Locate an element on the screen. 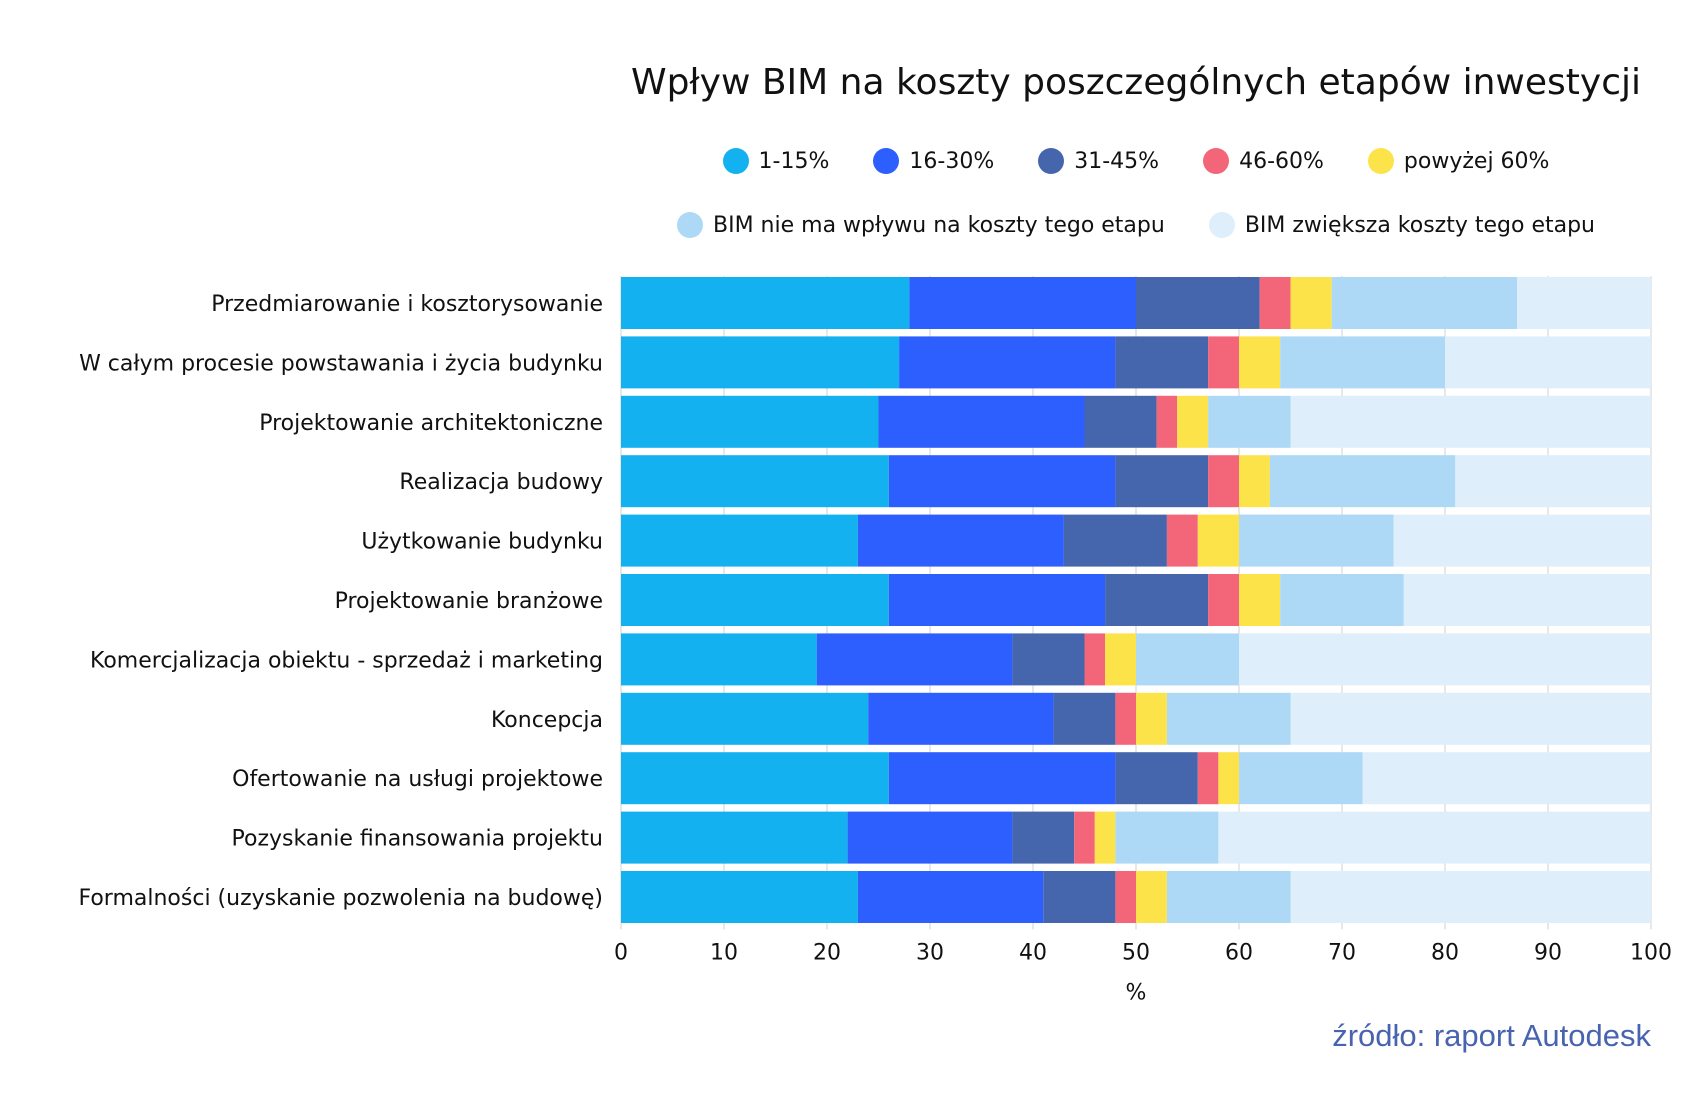  legend-item: BIM nie ma wpływu na koszty tego etapu is located at coordinates (921, 225).